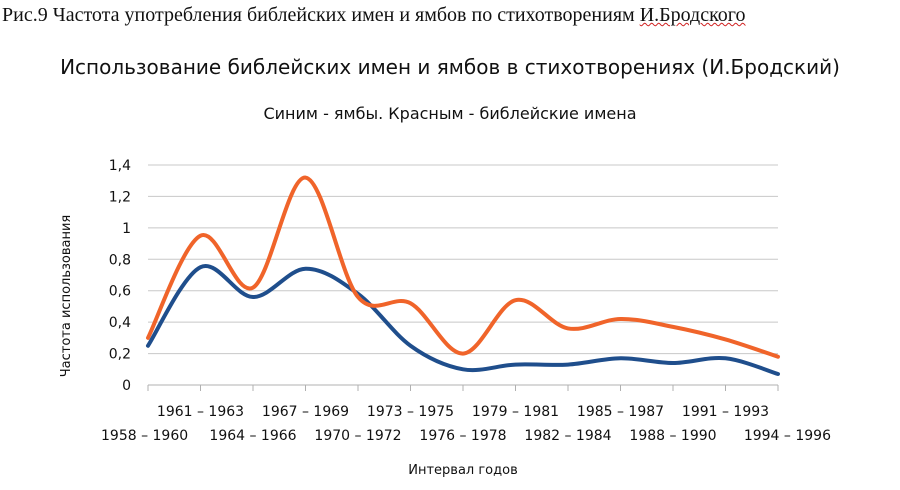 The image size is (900, 490). Describe the element at coordinates (120, 292) in the screenshot. I see `y-tick-label: 0,6` at that location.